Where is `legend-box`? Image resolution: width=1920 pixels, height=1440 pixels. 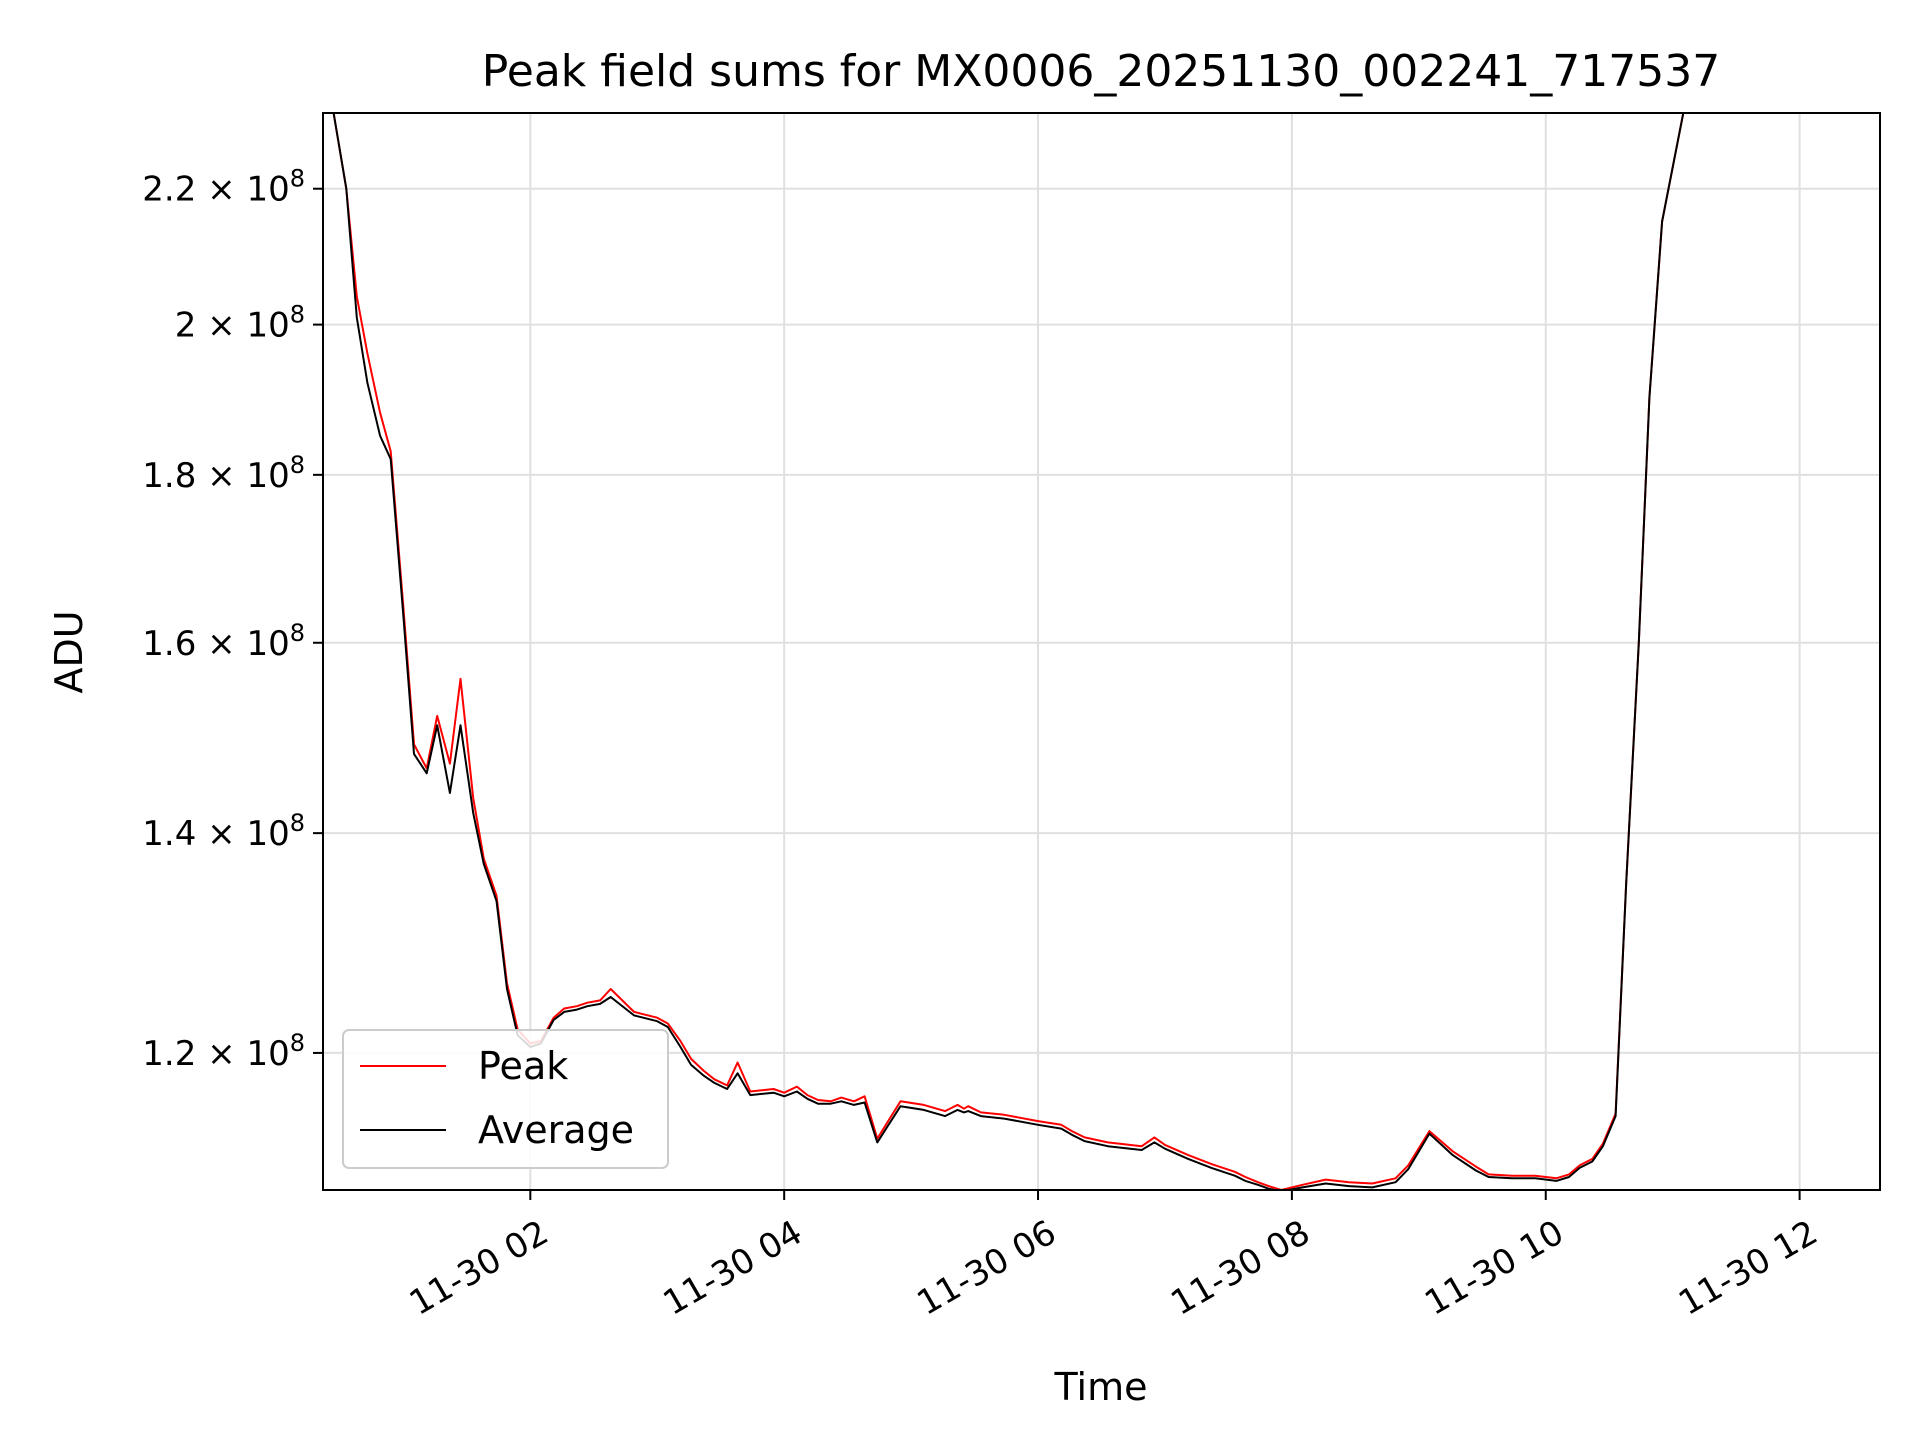 legend-box is located at coordinates (505, 1099).